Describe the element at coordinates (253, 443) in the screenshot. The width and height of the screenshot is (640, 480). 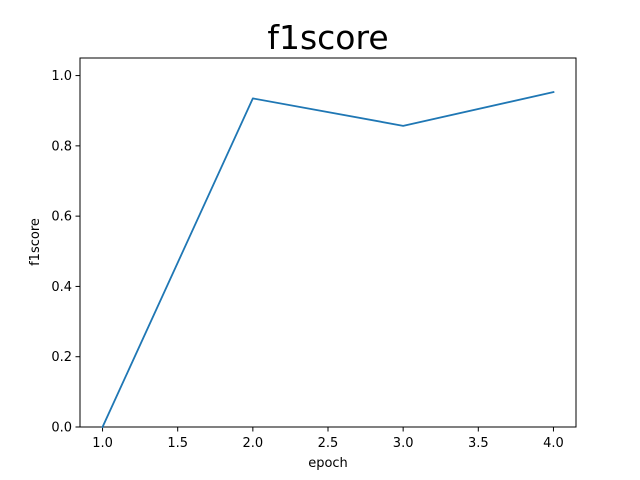
I see `x-tick-label: 2.0` at that location.